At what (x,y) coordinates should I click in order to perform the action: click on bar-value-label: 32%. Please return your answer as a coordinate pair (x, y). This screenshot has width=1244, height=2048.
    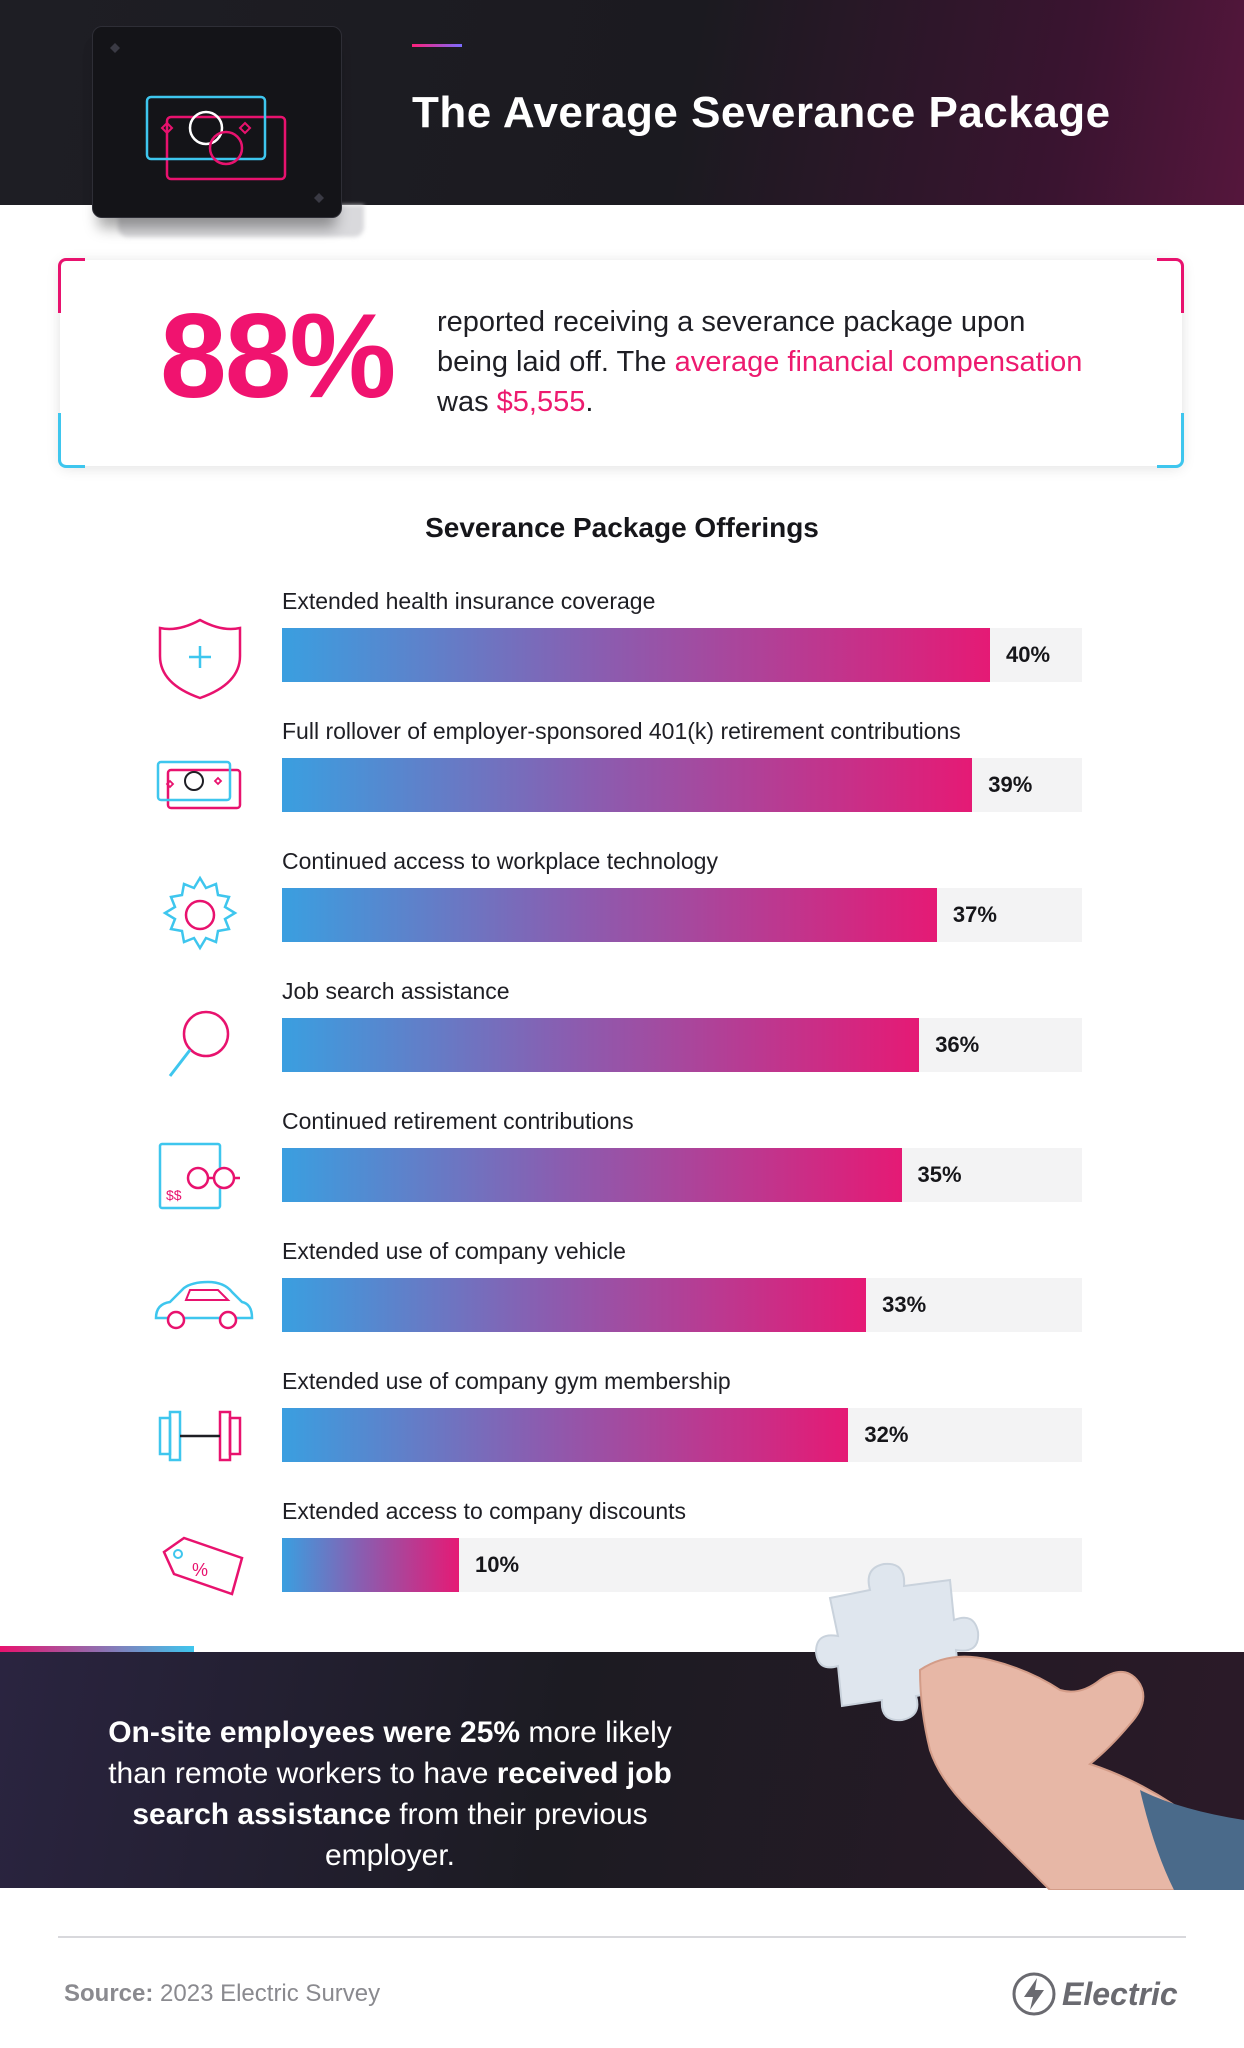
    Looking at the image, I should click on (886, 1434).